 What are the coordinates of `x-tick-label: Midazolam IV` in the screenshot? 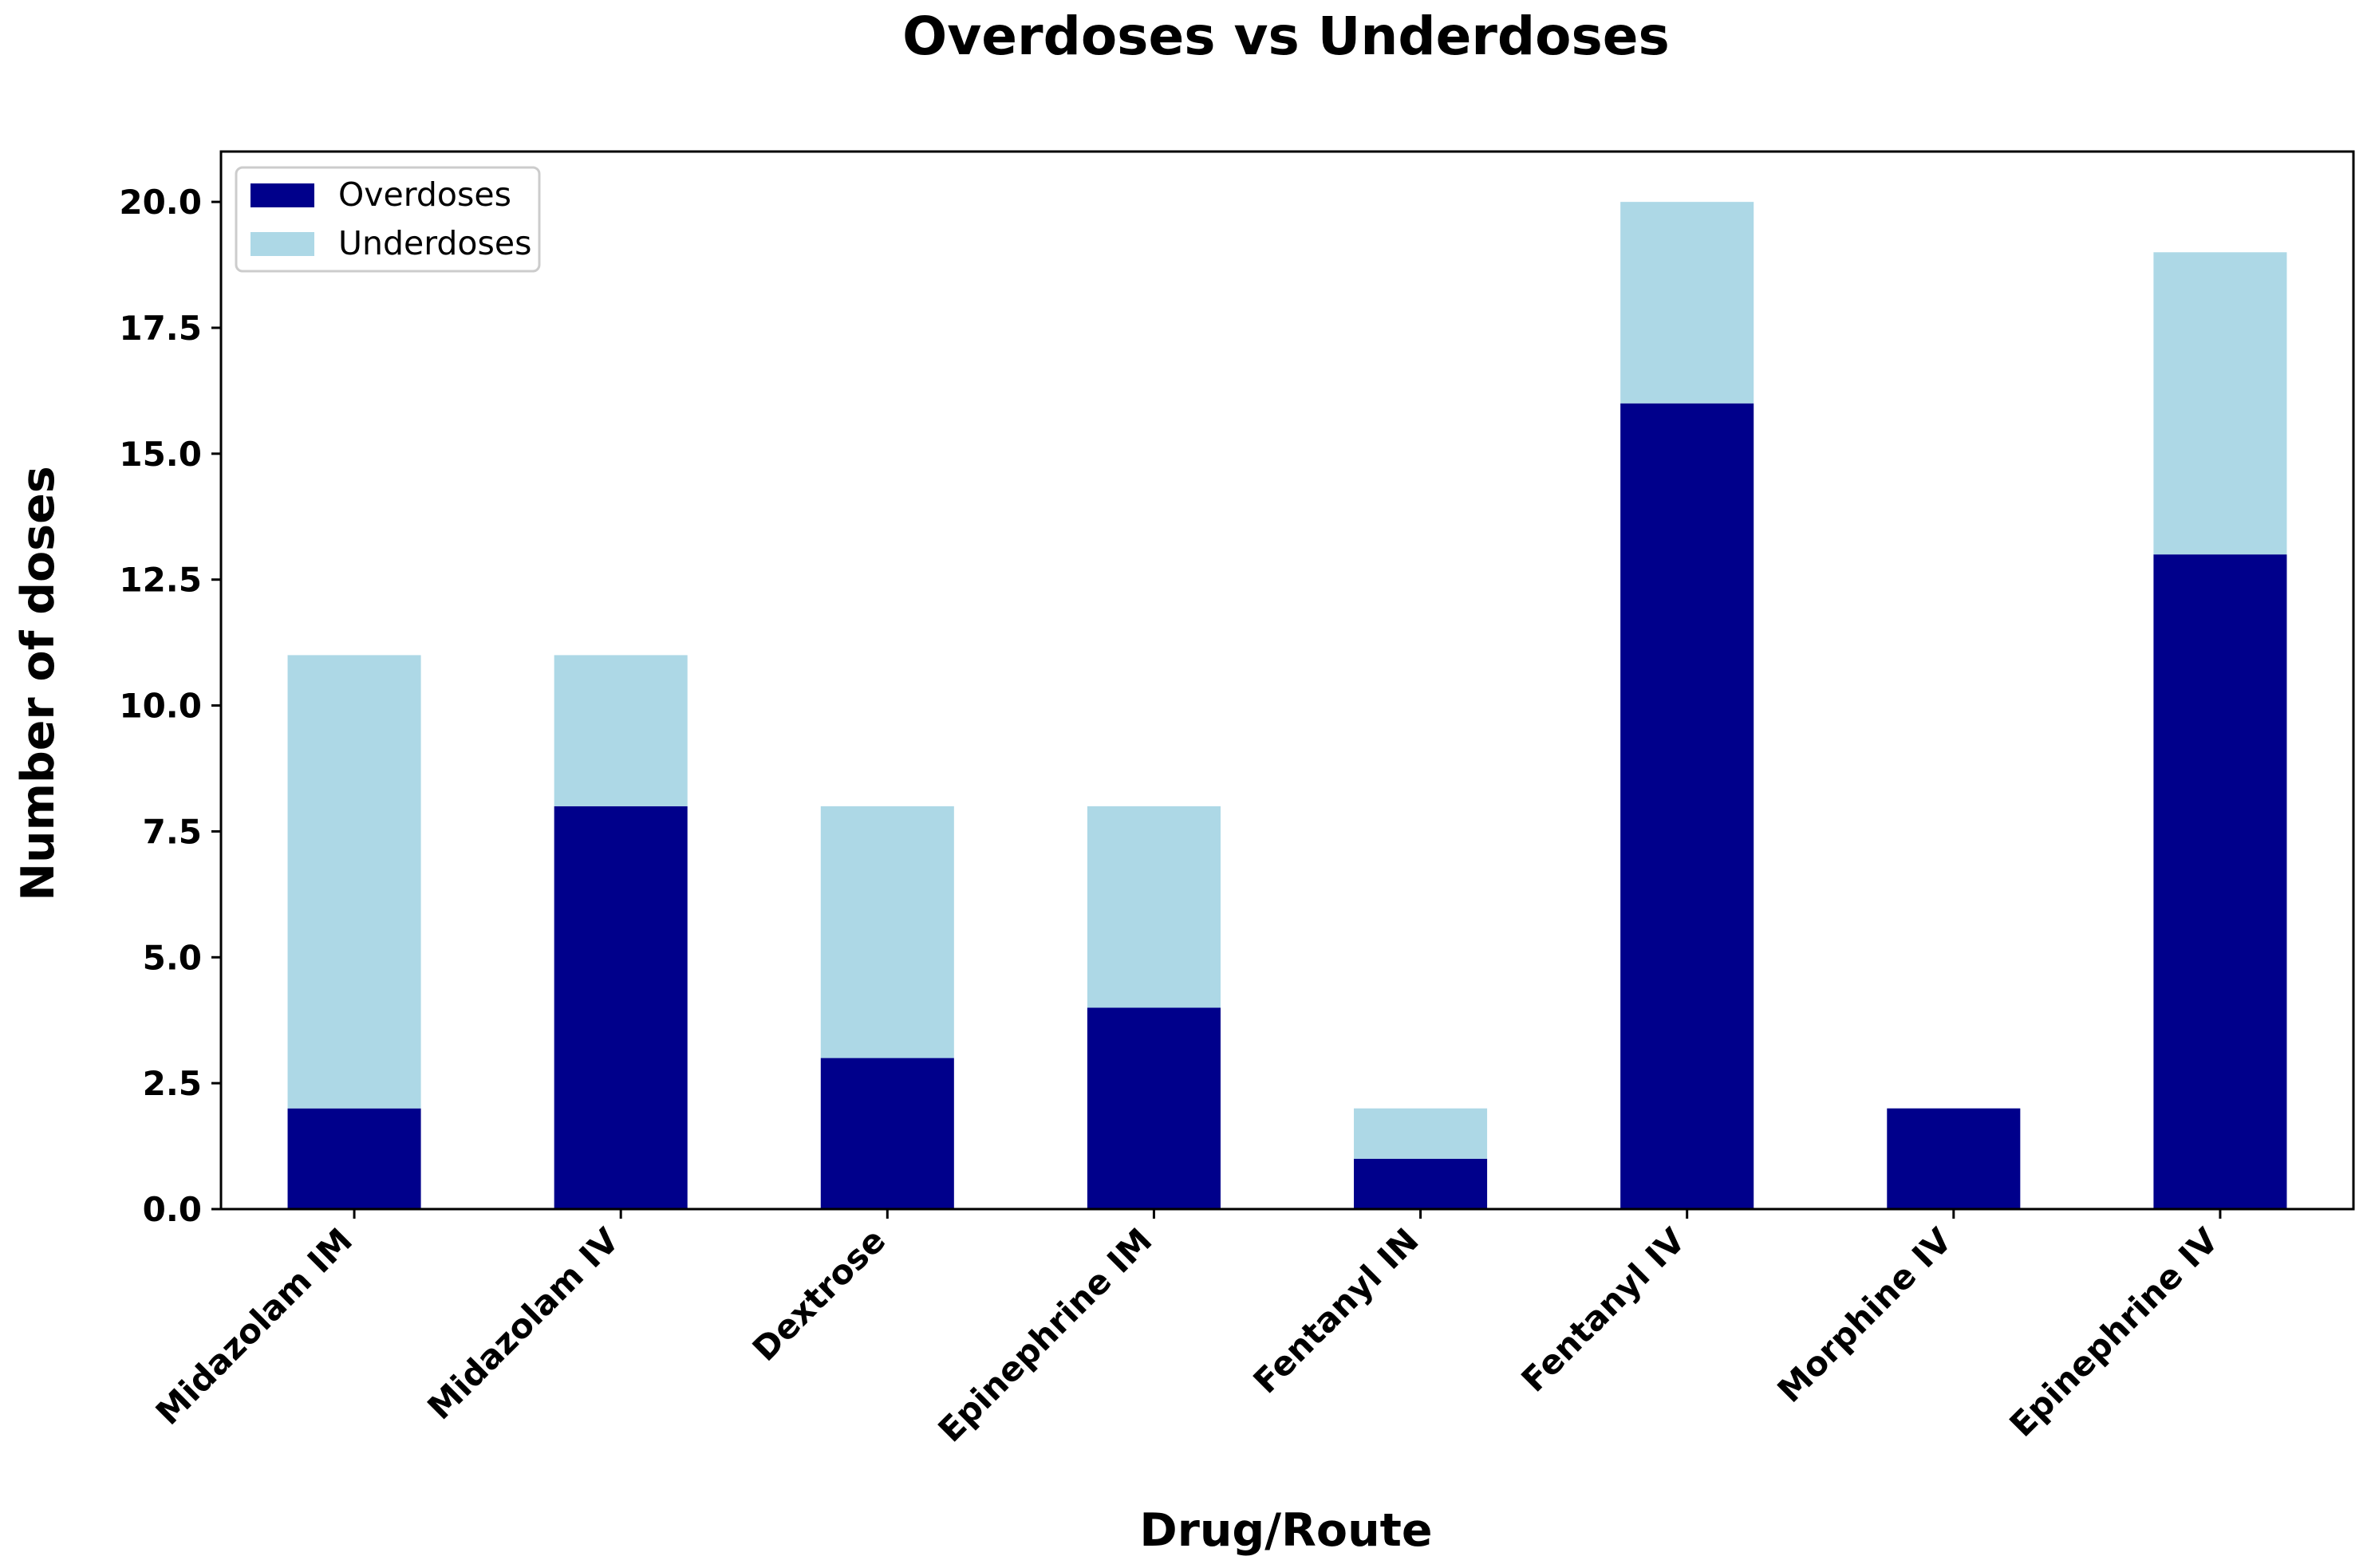 It's located at (523, 1324).